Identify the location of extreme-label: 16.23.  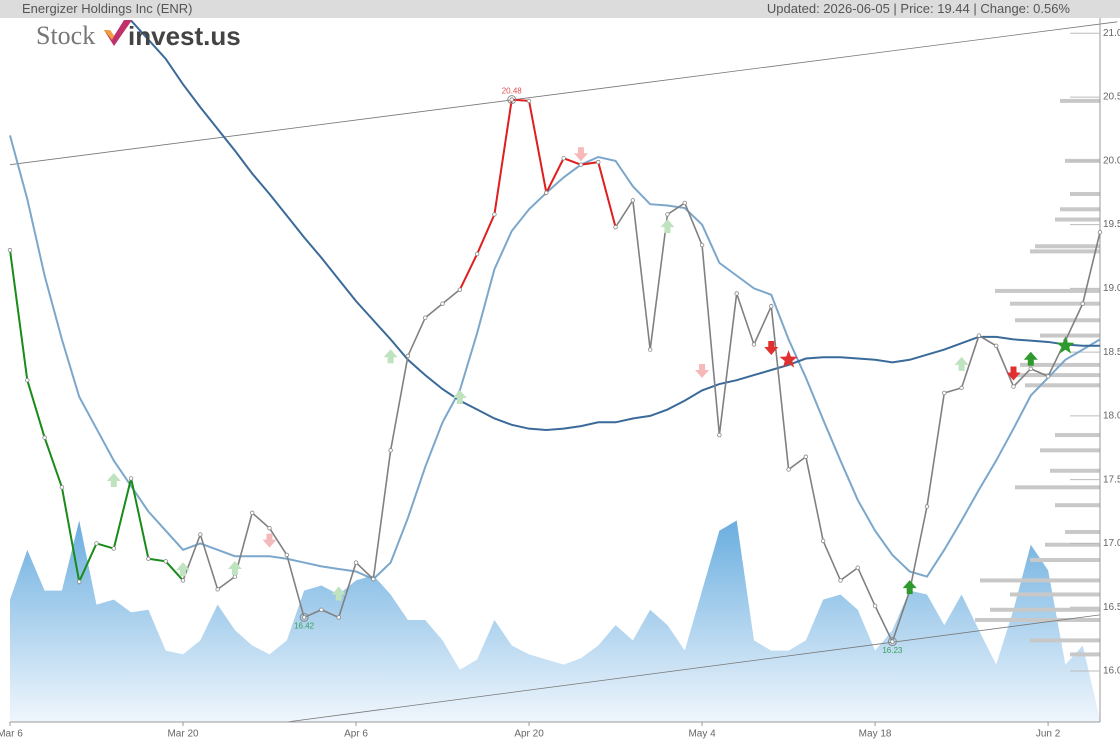
(892, 650).